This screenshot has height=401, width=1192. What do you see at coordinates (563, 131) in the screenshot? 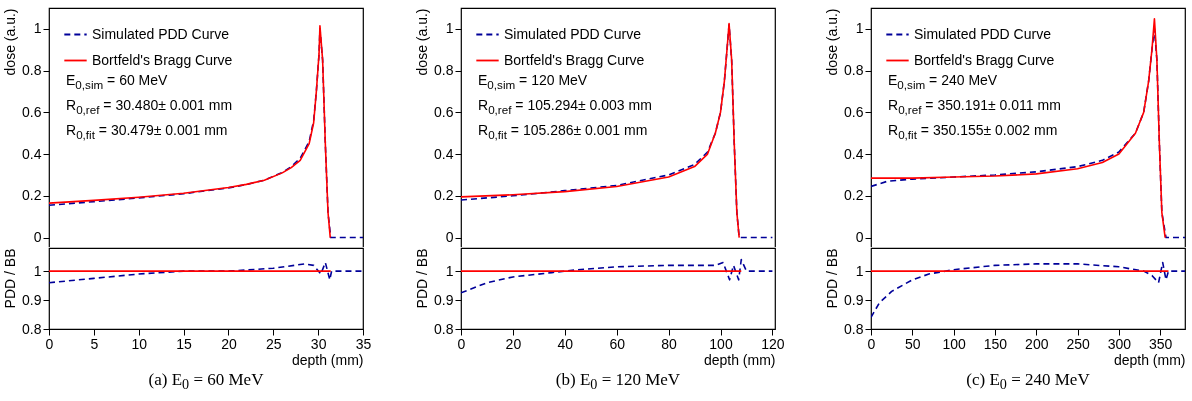
I see `annotation: R$_{0,fit}$ = 105.286± 0.001 mm` at bounding box center [563, 131].